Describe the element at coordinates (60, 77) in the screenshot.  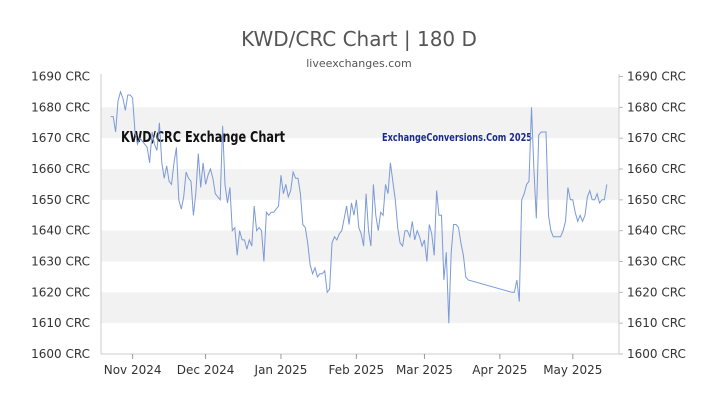
I see `y-tick-label-left: 1690 CRC` at that location.